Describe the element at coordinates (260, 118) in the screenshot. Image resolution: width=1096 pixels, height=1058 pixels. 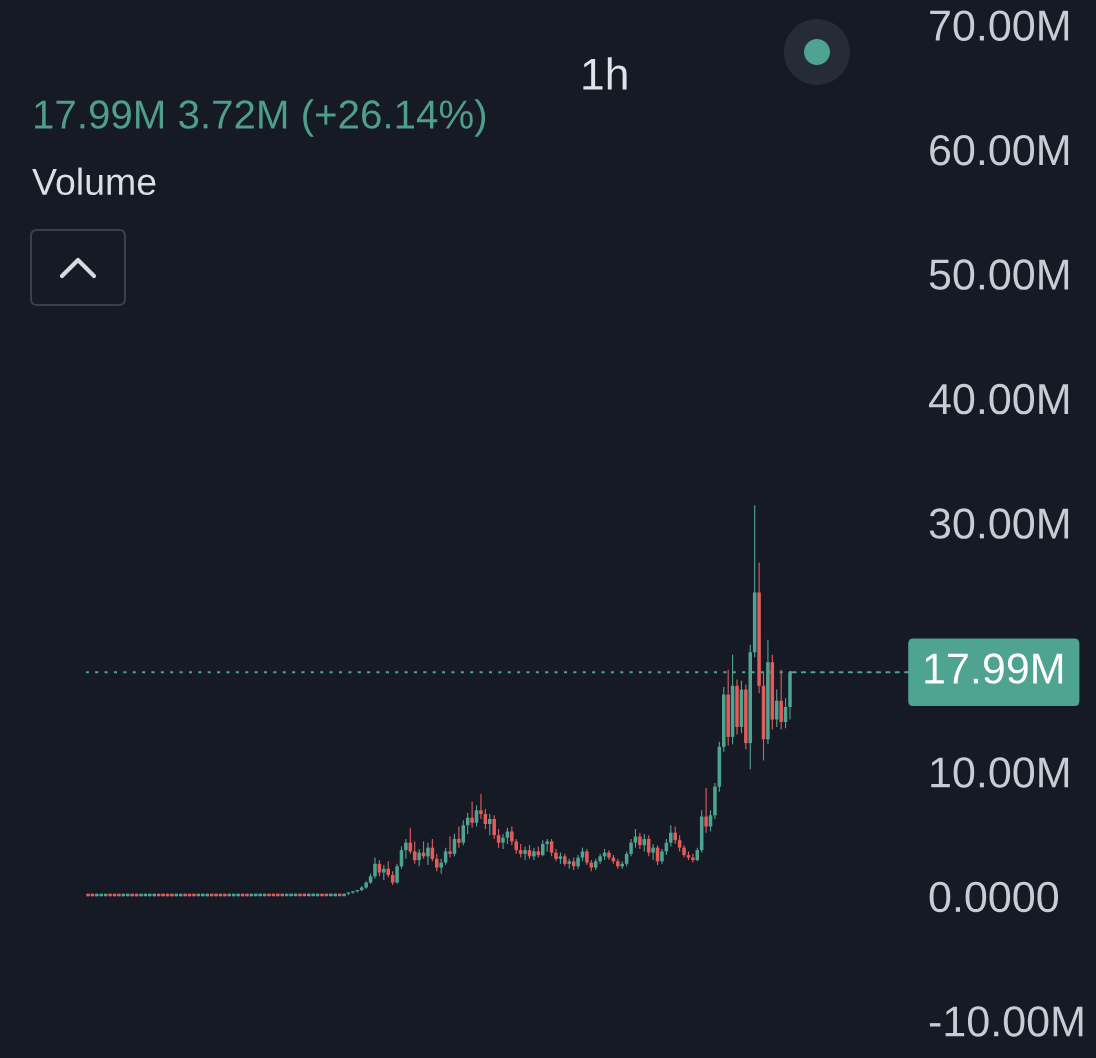
I see `annotation: 17.99M 3.72M (+26.14%)` at that location.